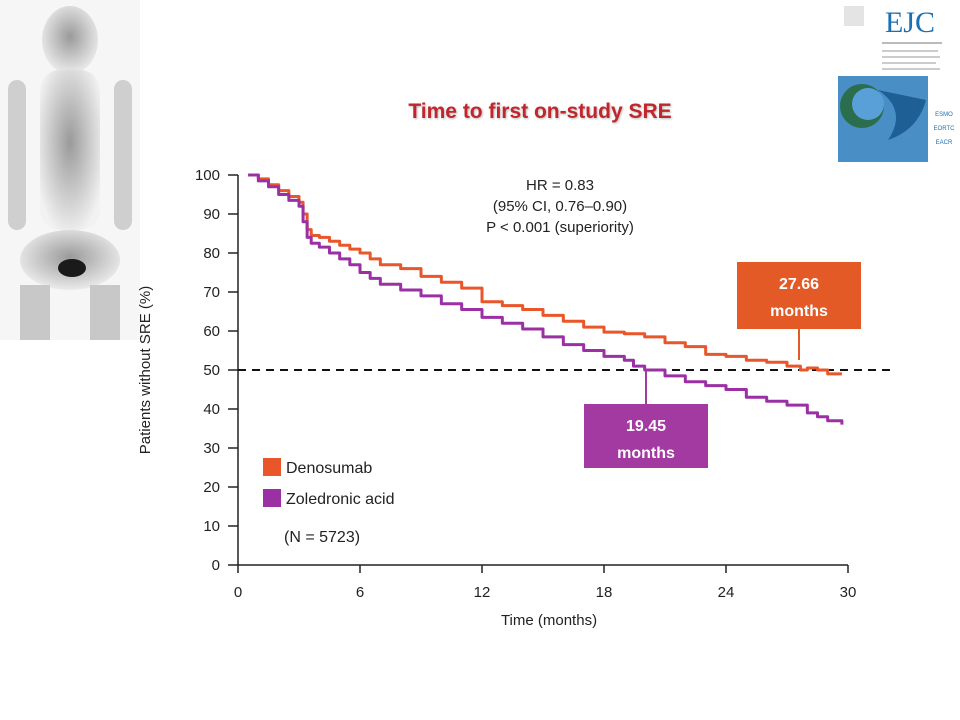 Image resolution: width=960 pixels, height=720 pixels. What do you see at coordinates (646, 426) in the screenshot?
I see `callout-value-zoledronic: 19.45` at bounding box center [646, 426].